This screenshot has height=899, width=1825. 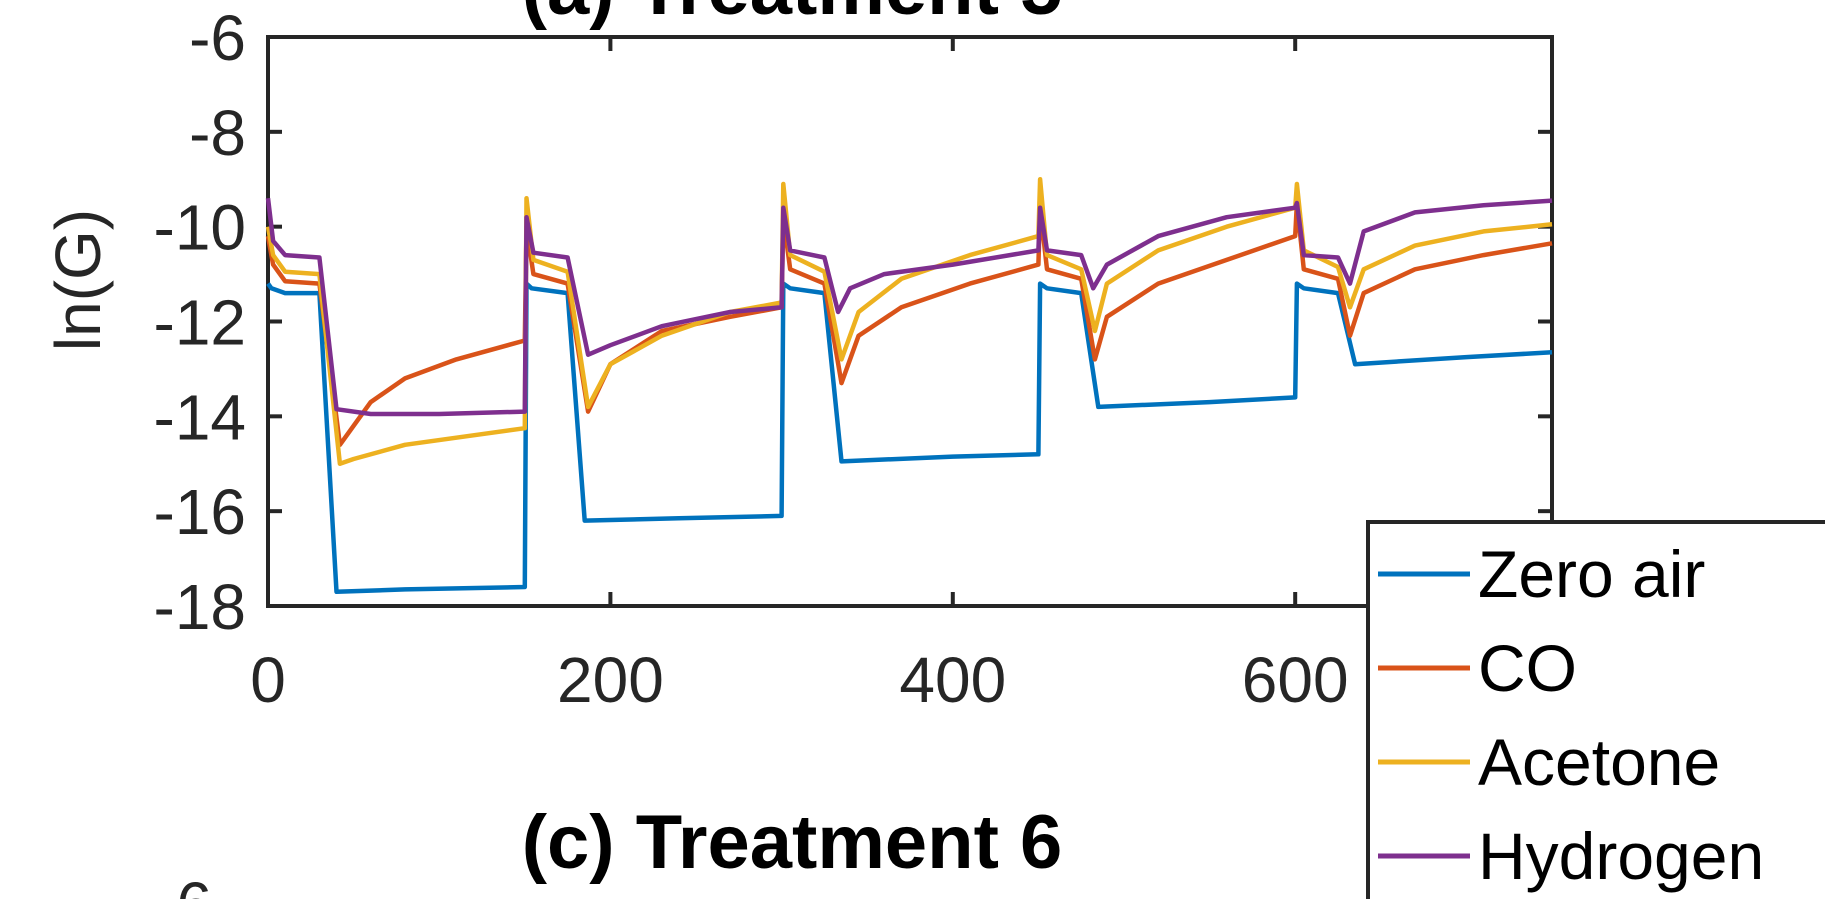 I want to click on next-panel-preview: (c) Treatment 6 -6, so click(x=608, y=849).